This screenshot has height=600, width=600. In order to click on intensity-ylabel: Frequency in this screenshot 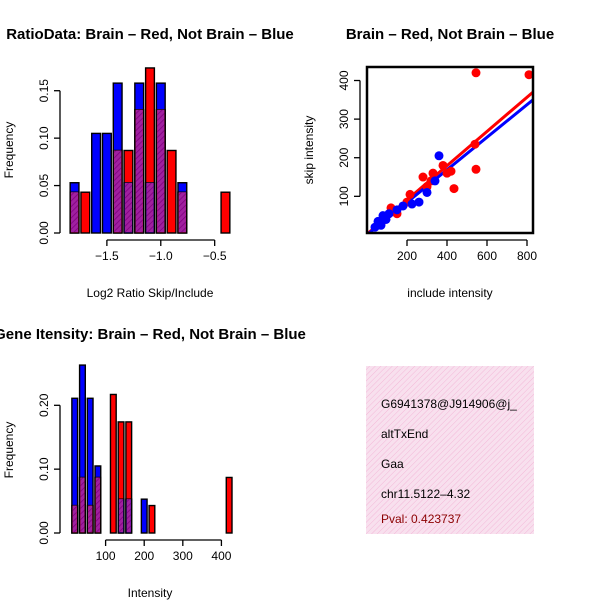, I will do `click(9, 450)`.